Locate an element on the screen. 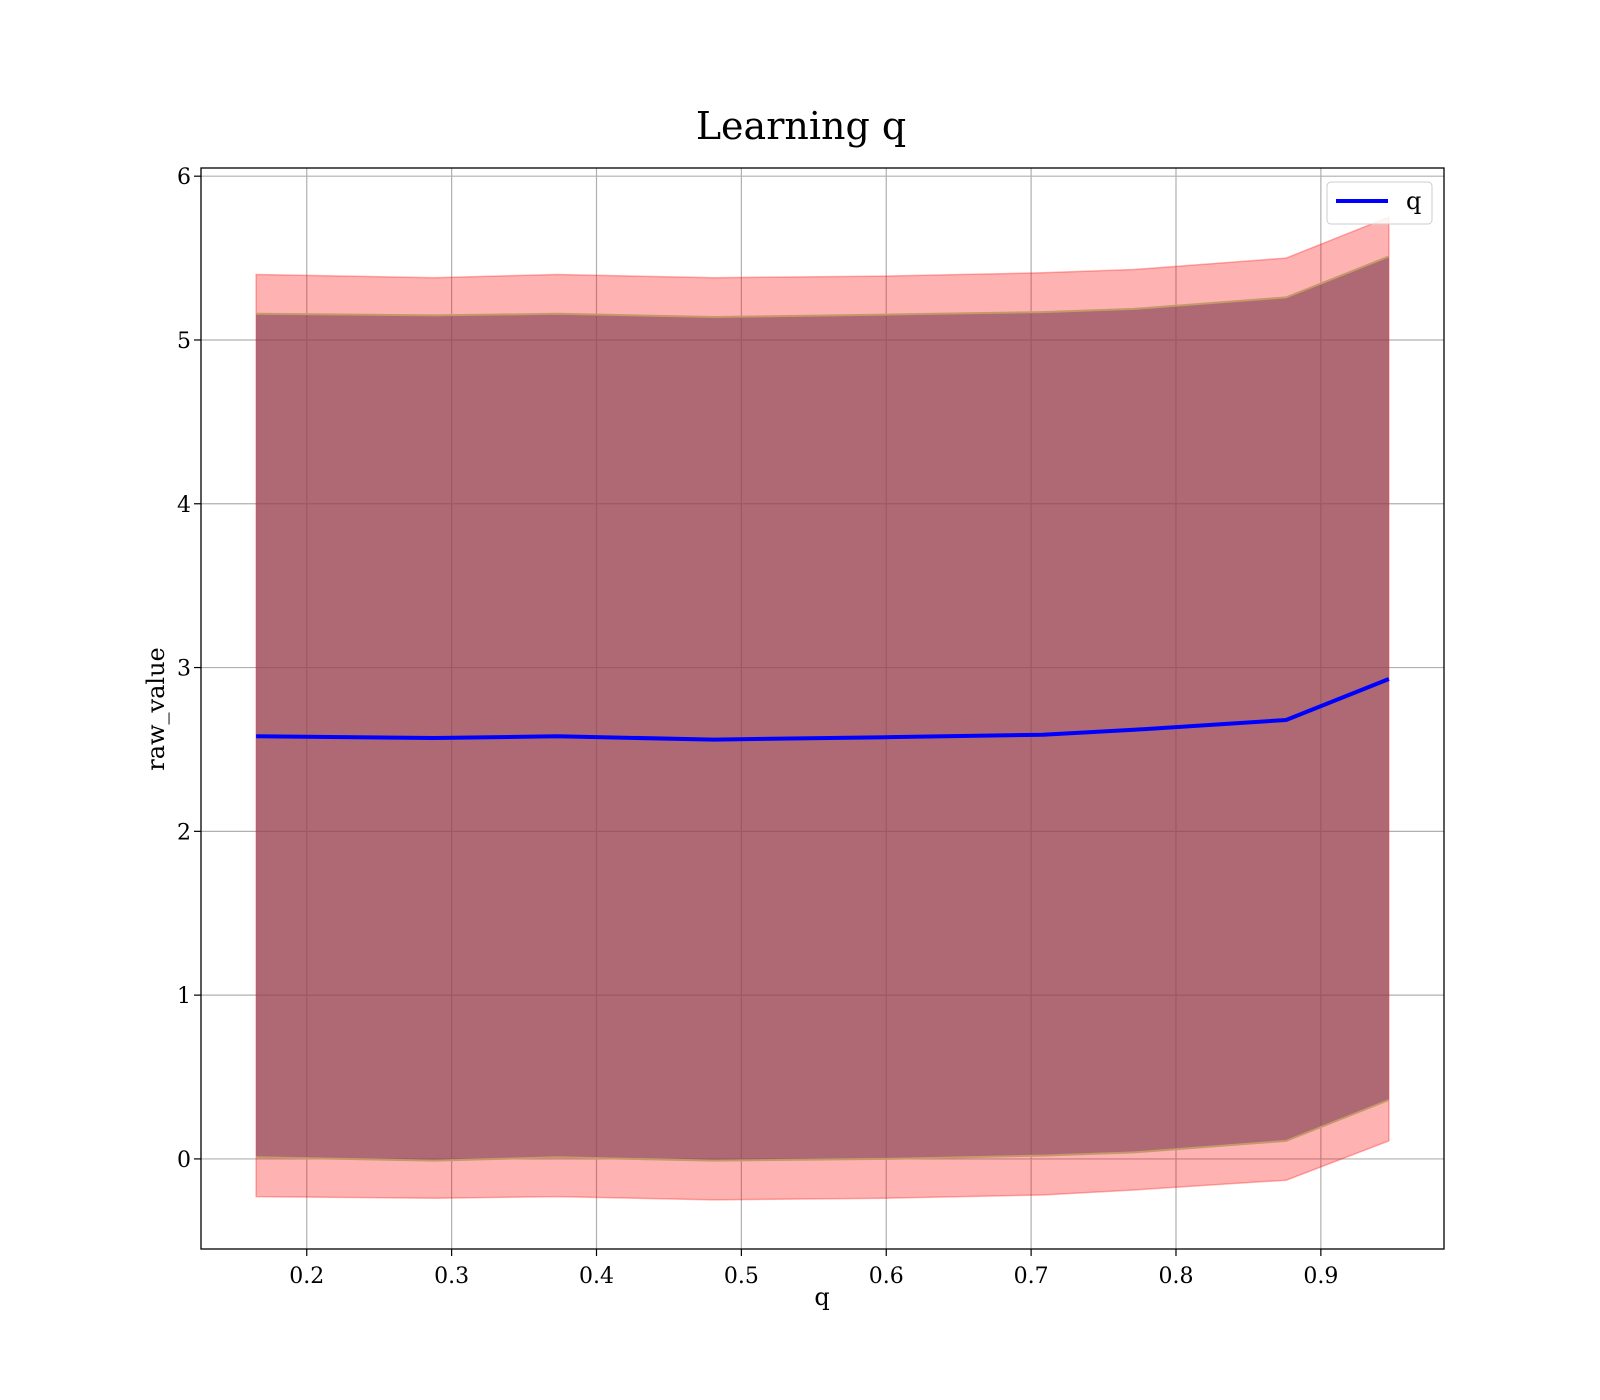  x-tick-label: 0.9 is located at coordinates (1320, 1276).